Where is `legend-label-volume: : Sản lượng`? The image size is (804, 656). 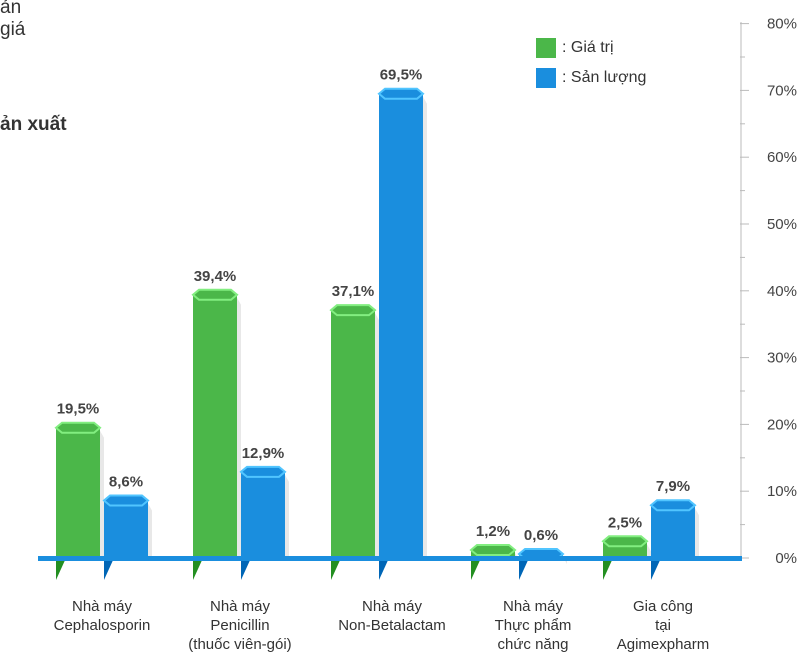 legend-label-volume: : Sản lượng is located at coordinates (604, 77).